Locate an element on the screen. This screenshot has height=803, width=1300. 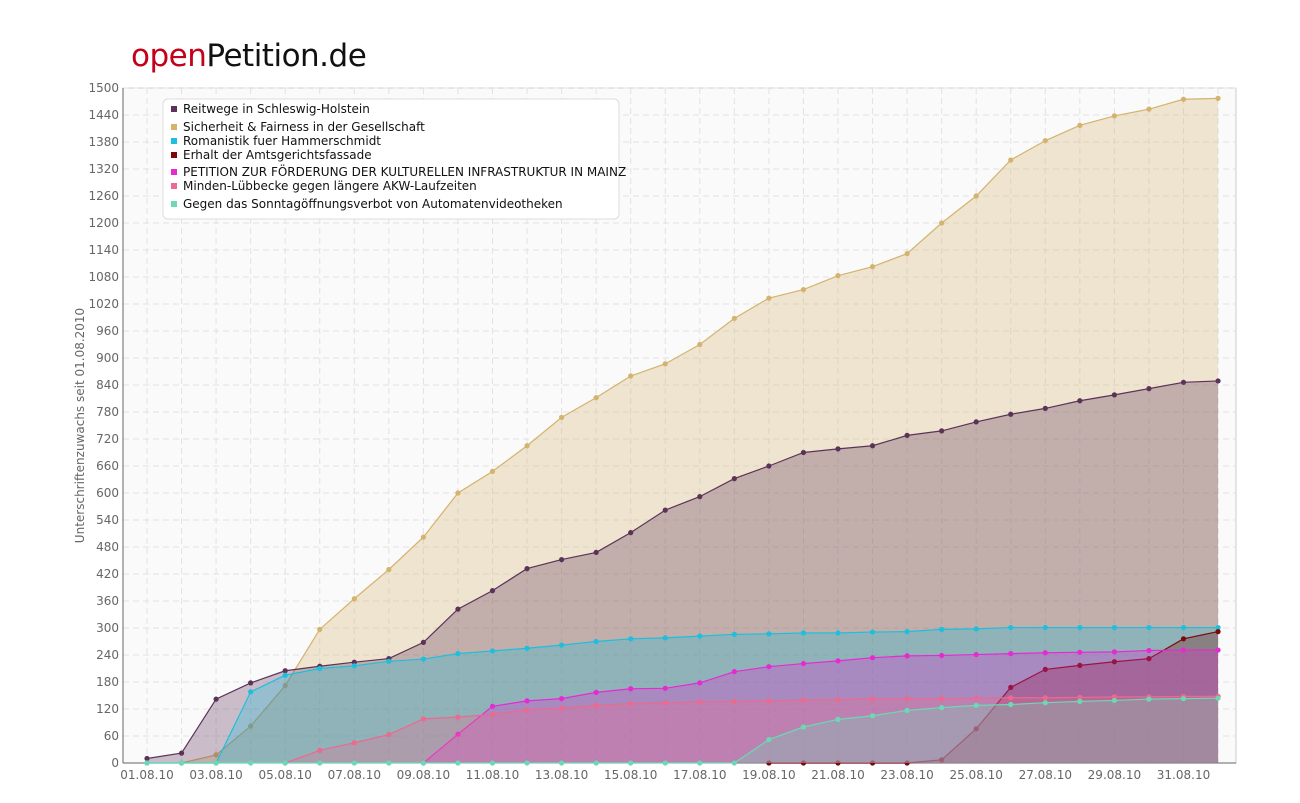
y-tick-label: 600 is located at coordinates (107, 493).